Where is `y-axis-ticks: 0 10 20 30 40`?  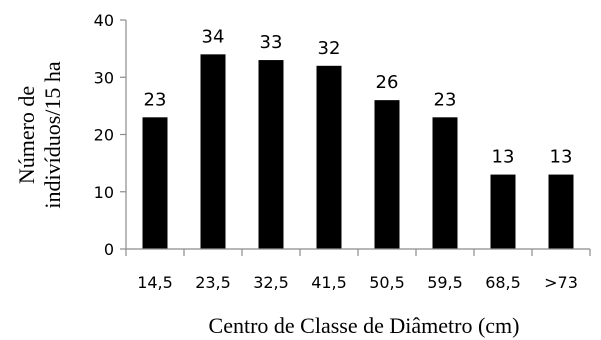
y-axis-ticks: 0 10 20 30 40 is located at coordinates (110, 135).